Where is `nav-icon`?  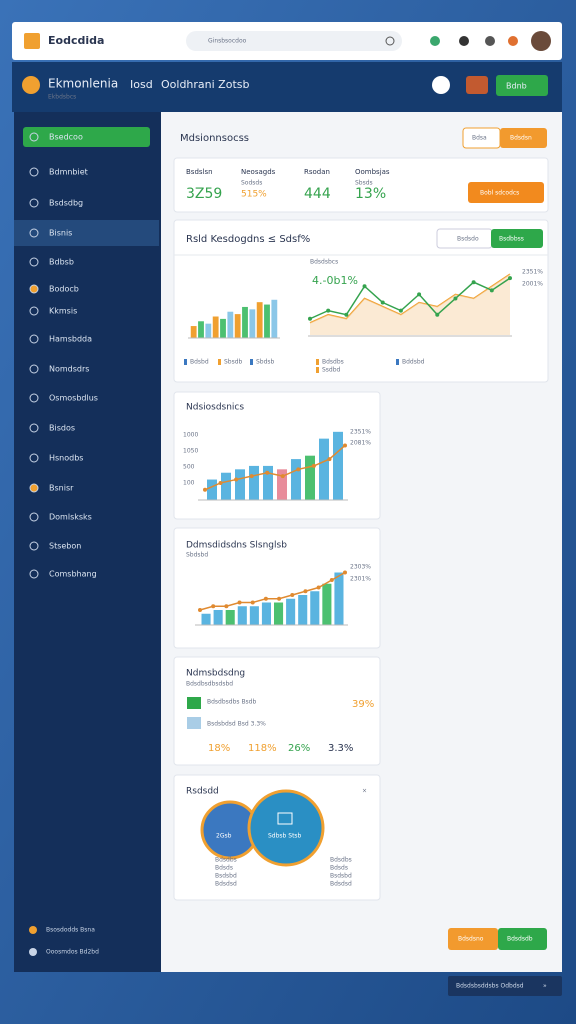 nav-icon is located at coordinates (34, 289).